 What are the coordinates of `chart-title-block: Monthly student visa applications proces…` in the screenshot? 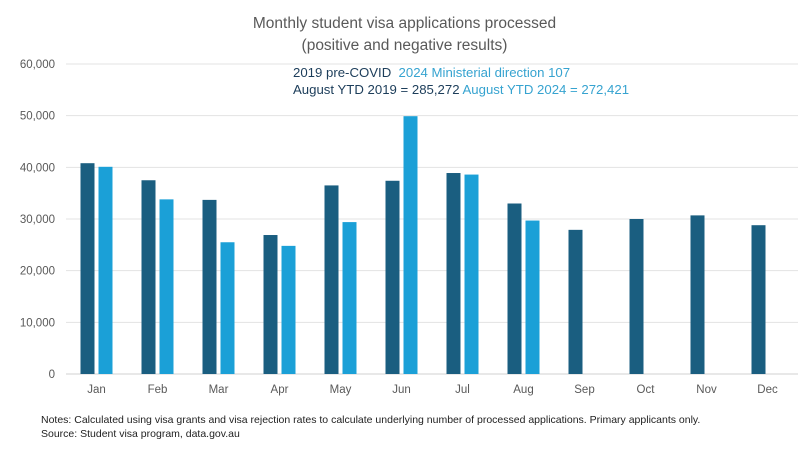 It's located at (404, 35).